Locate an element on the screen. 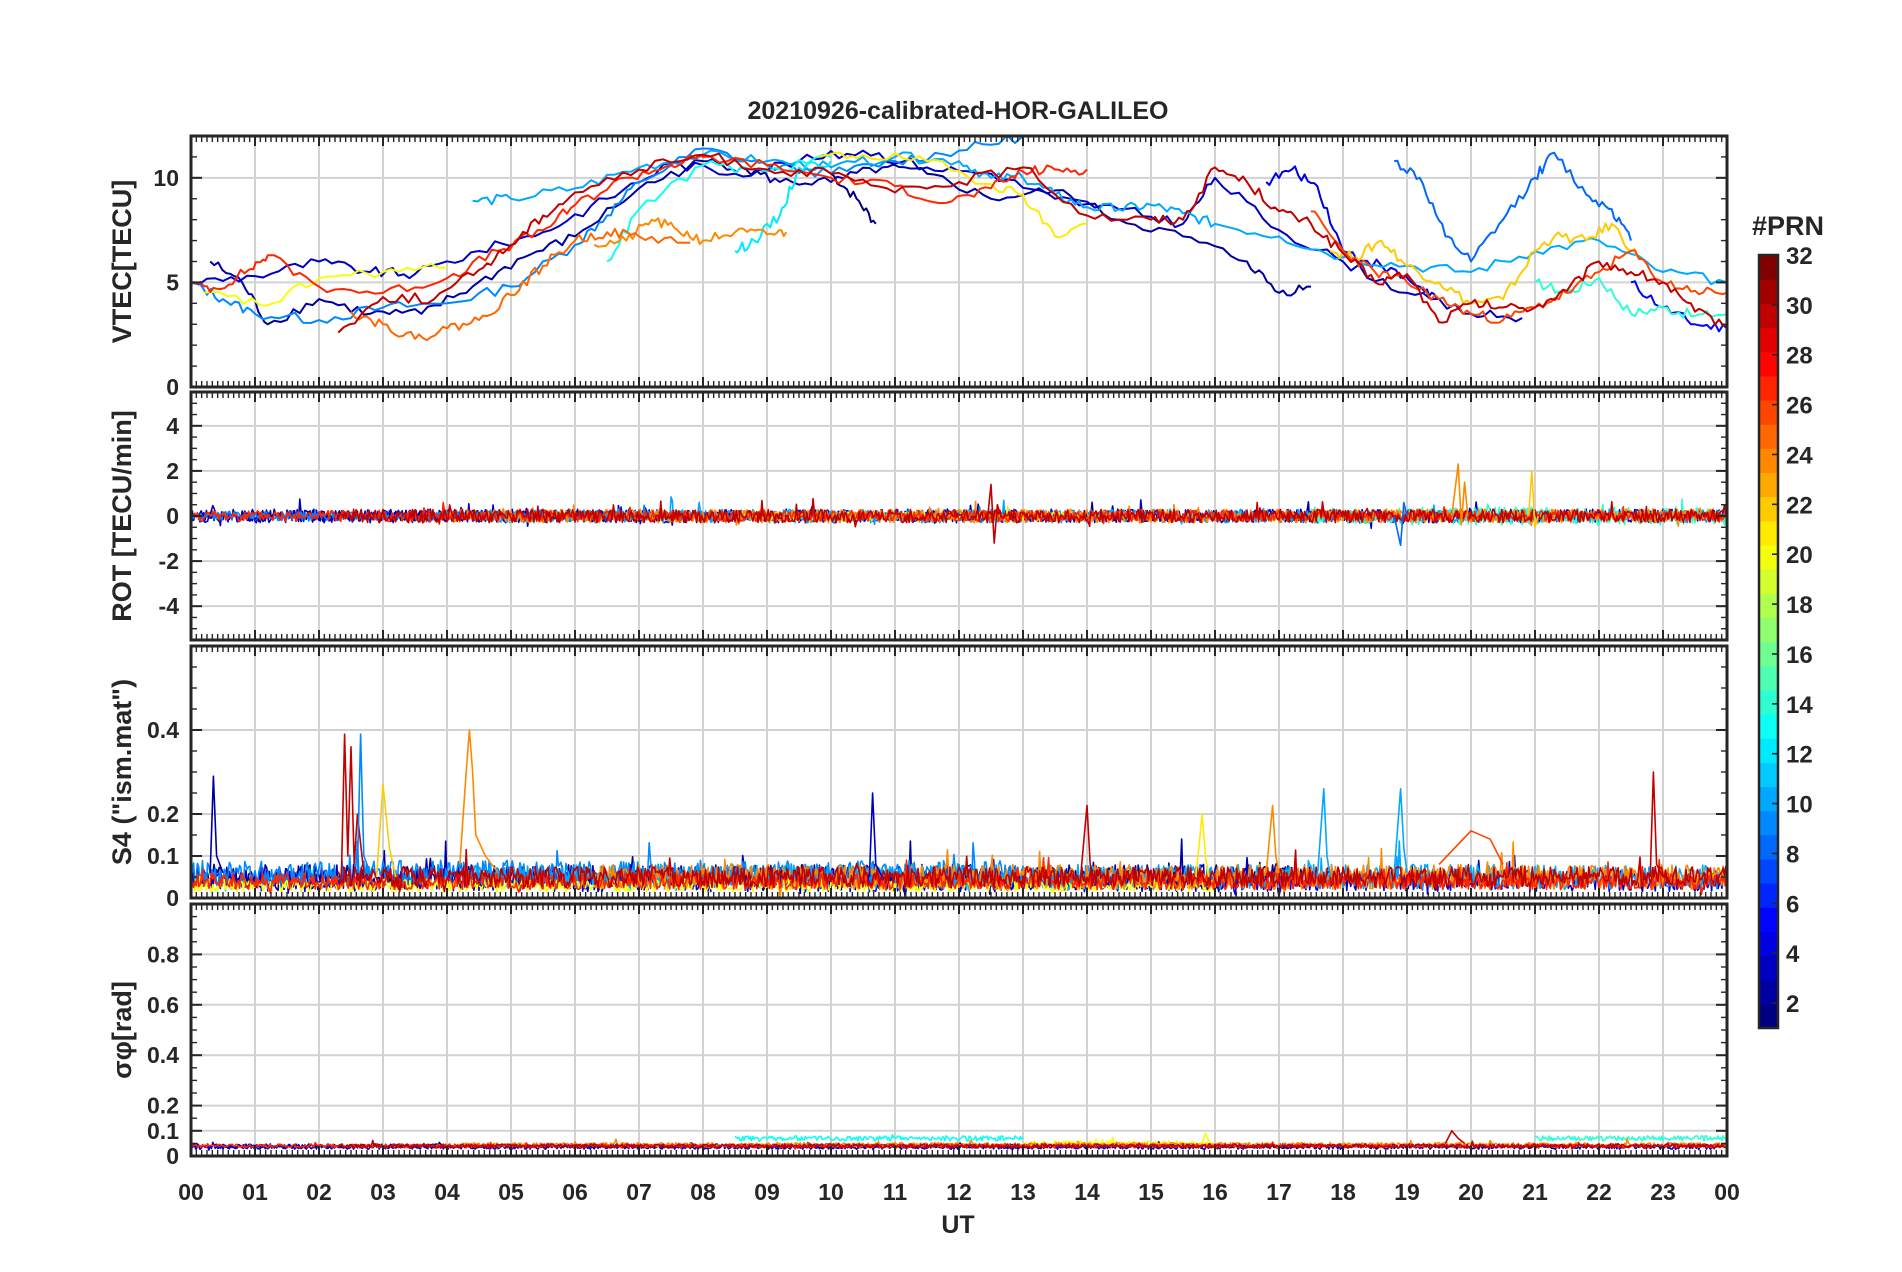 The image size is (1902, 1272). y-tick-label: 0.2 is located at coordinates (163, 814).